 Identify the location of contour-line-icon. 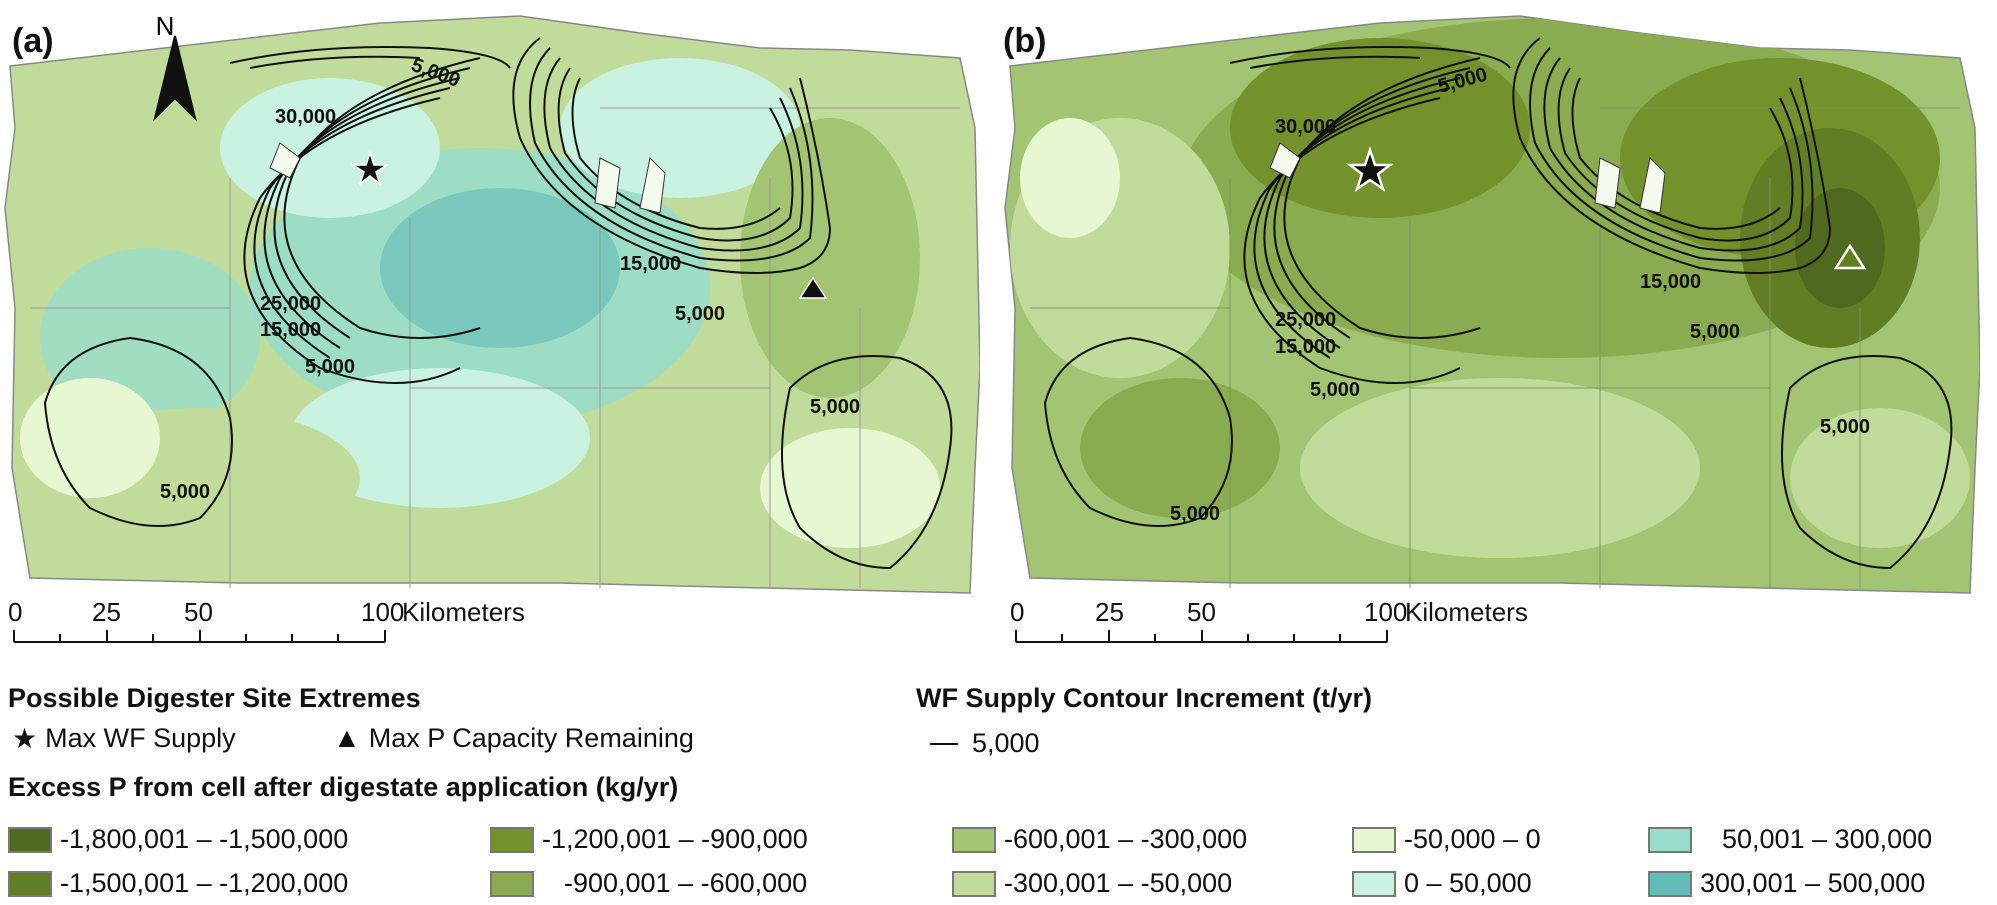
(944, 743).